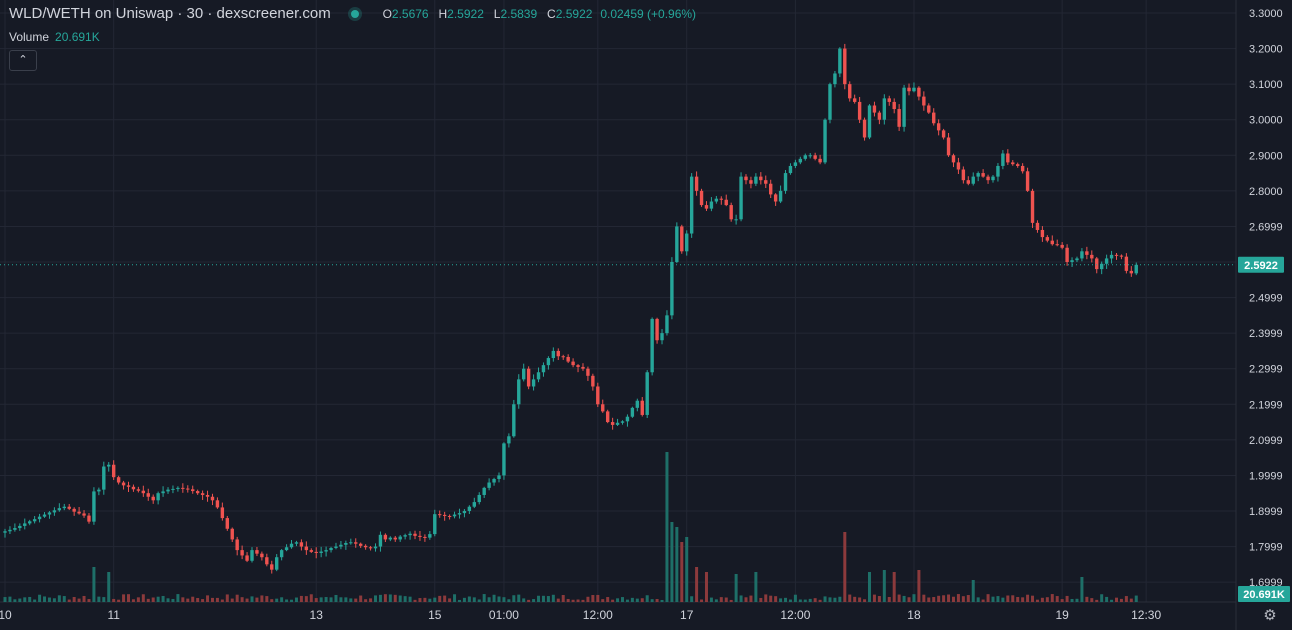 This screenshot has height=630, width=1292. Describe the element at coordinates (504, 615) in the screenshot. I see `x-tick-label: 01:00` at that location.